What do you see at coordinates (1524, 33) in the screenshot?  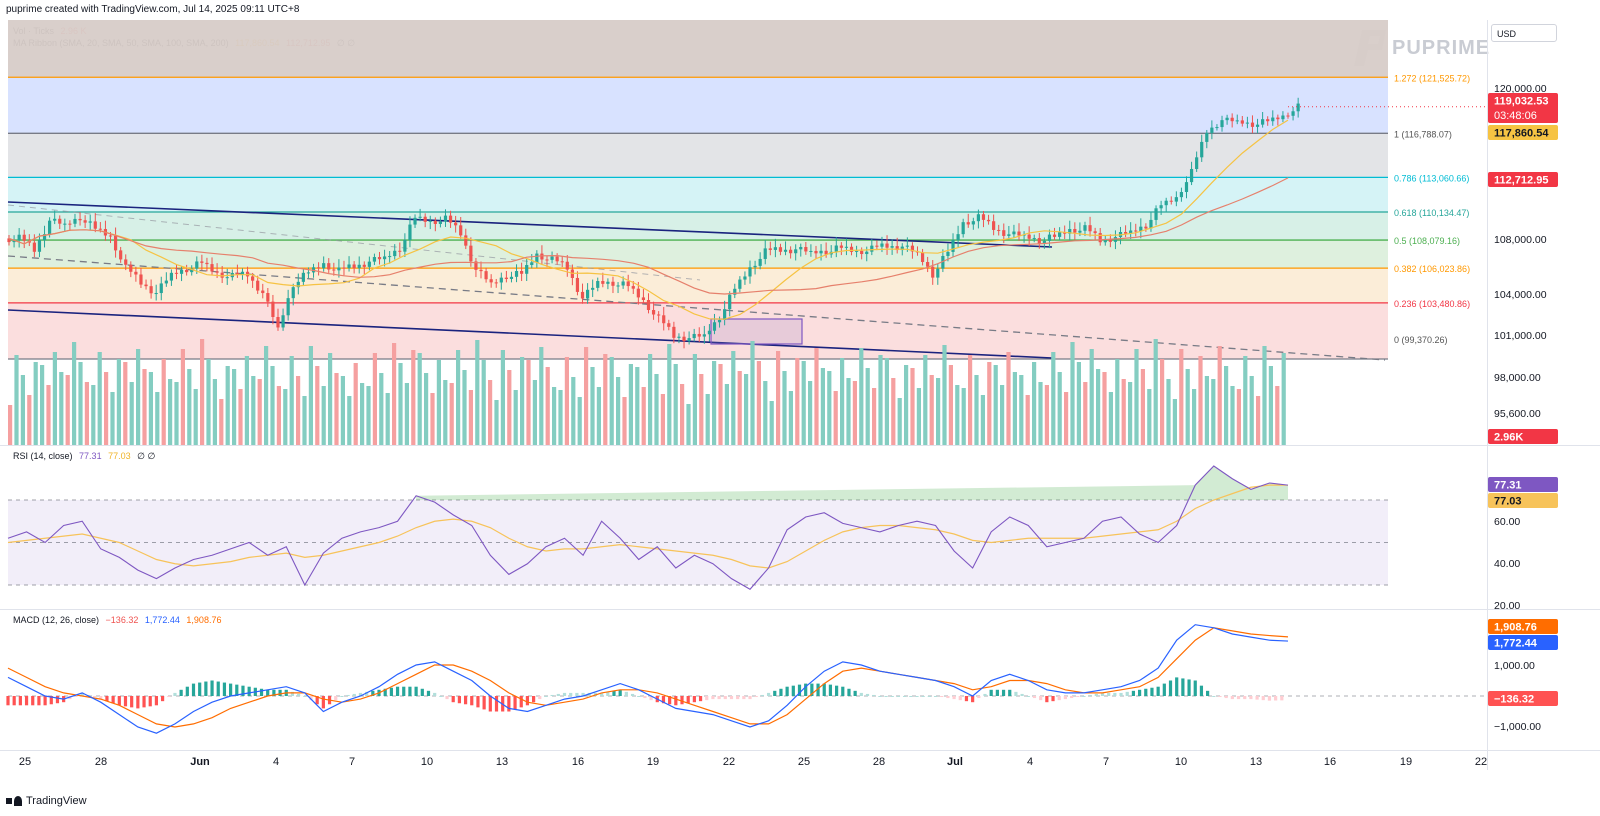 I see `currency-selector: USD` at bounding box center [1524, 33].